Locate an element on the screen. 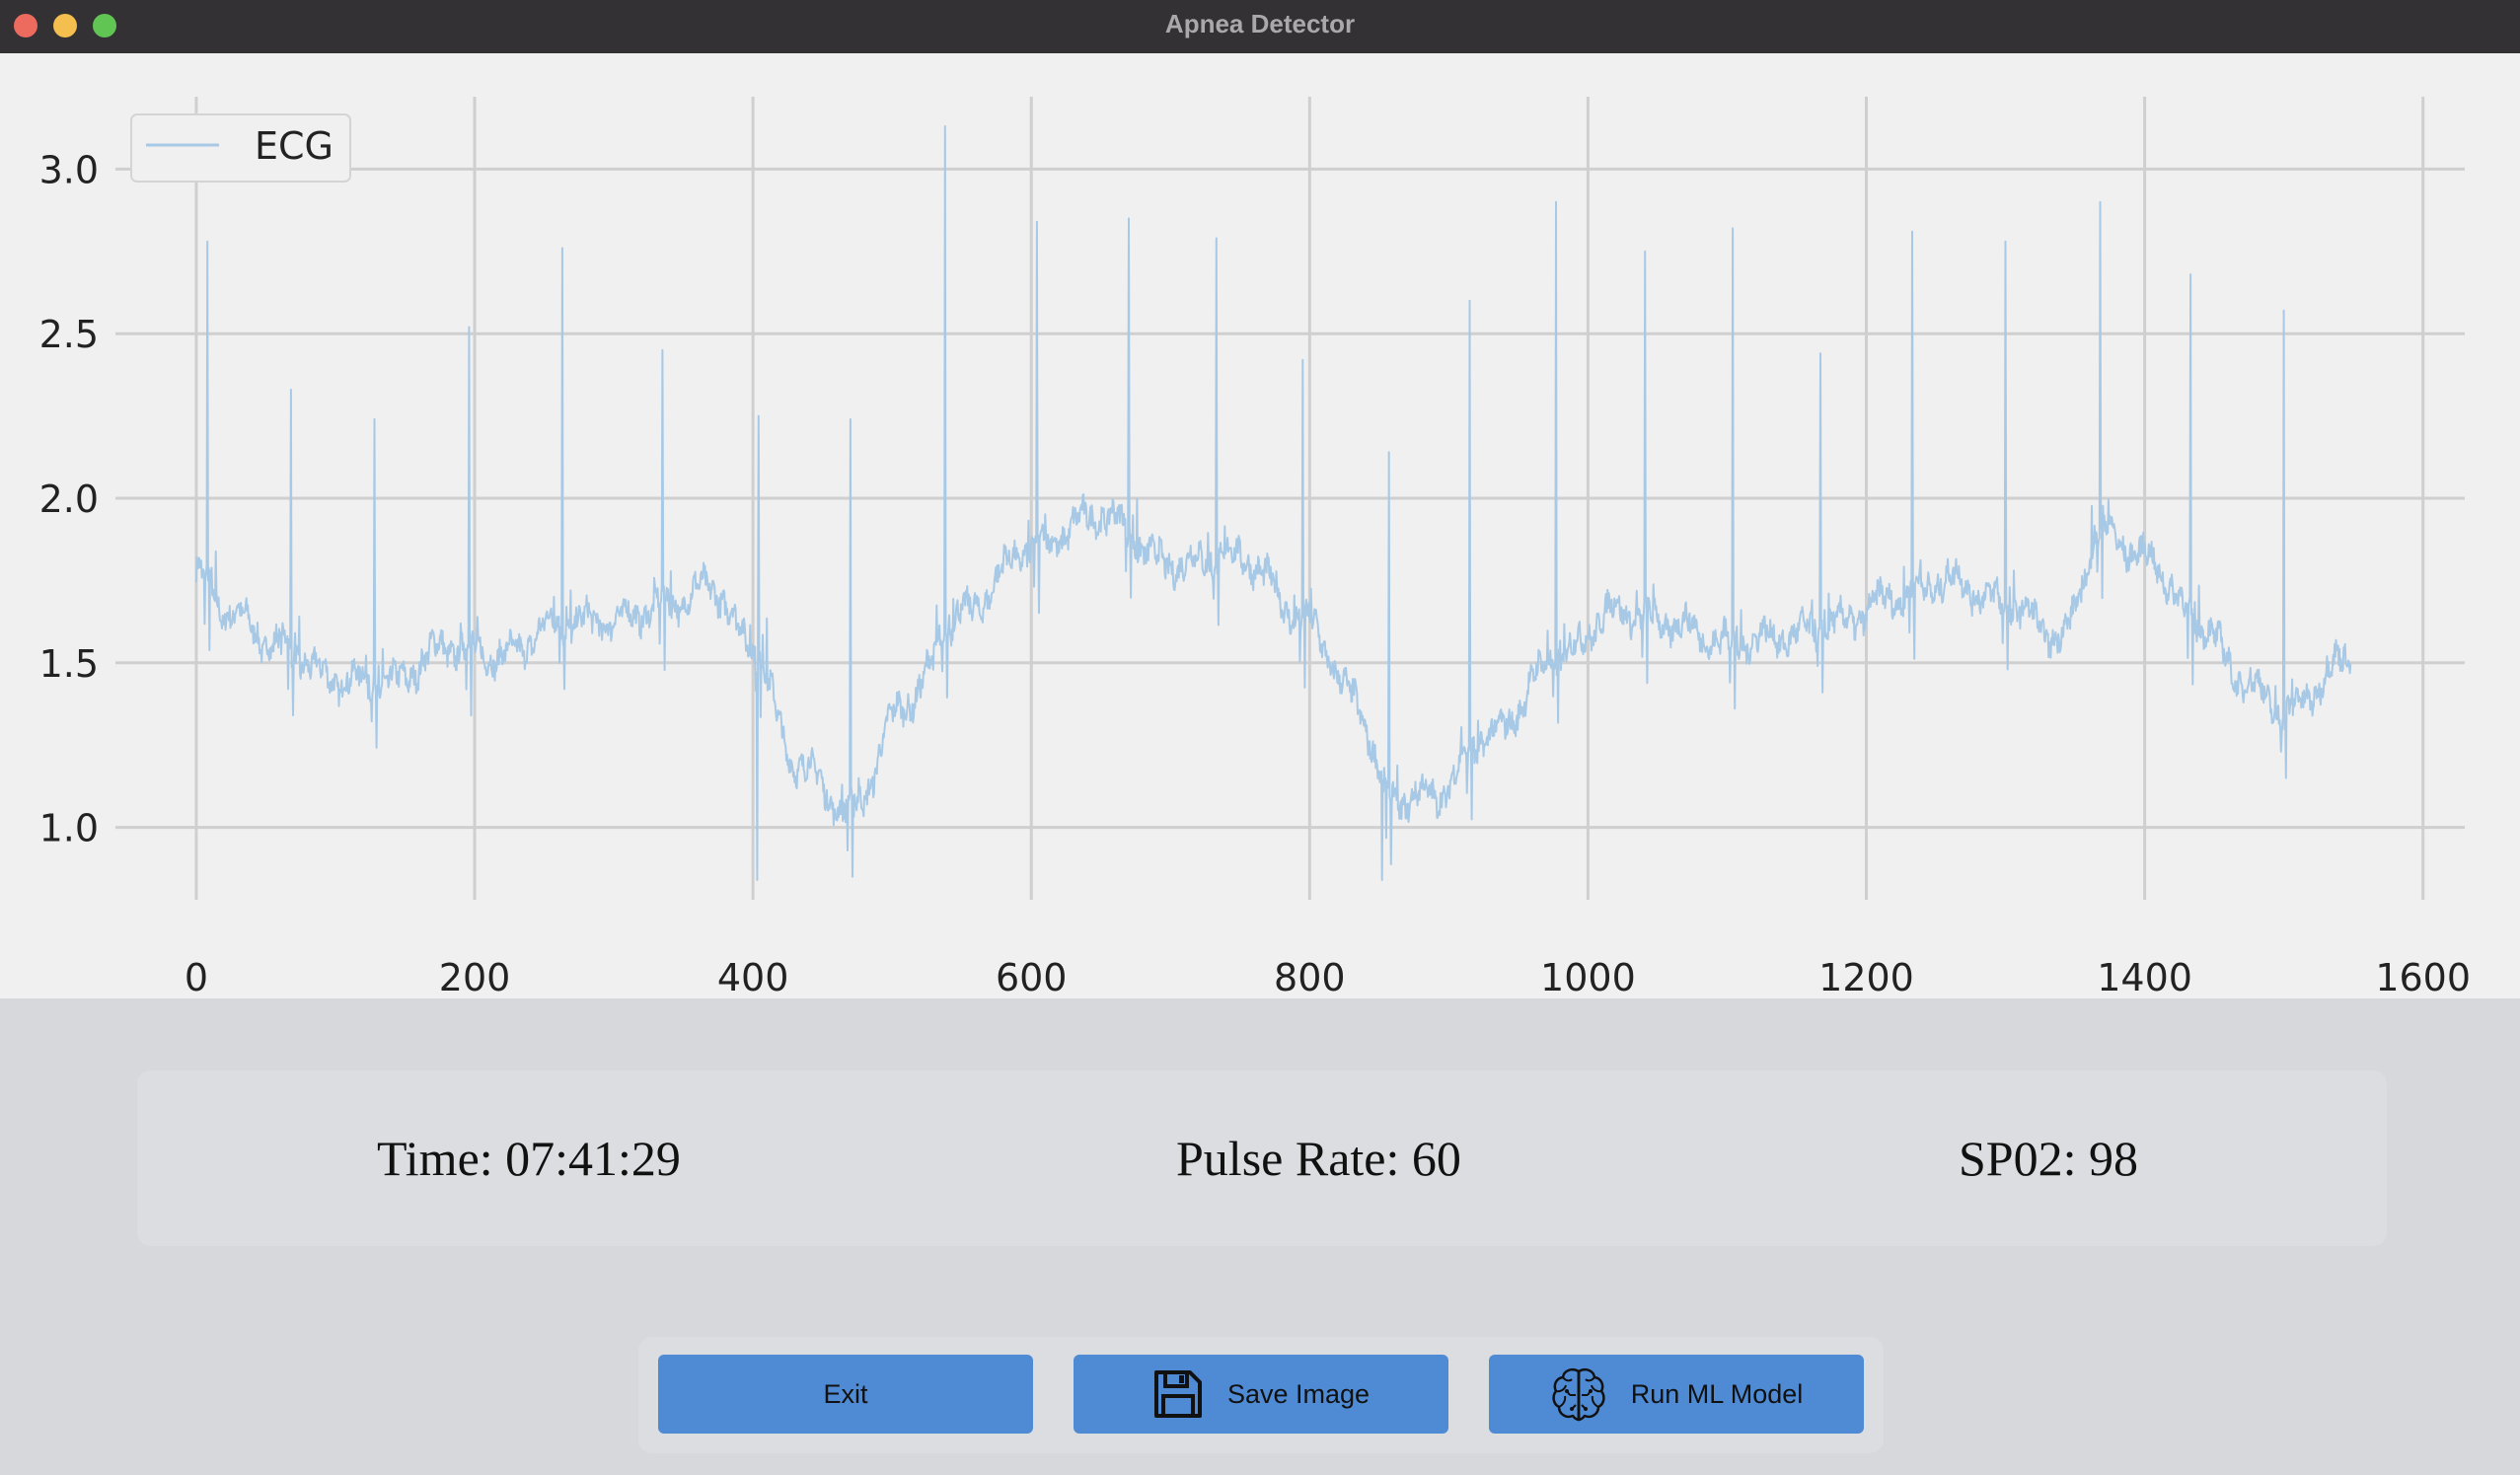  button-bar: Exit Save Image is located at coordinates (1261, 1395).